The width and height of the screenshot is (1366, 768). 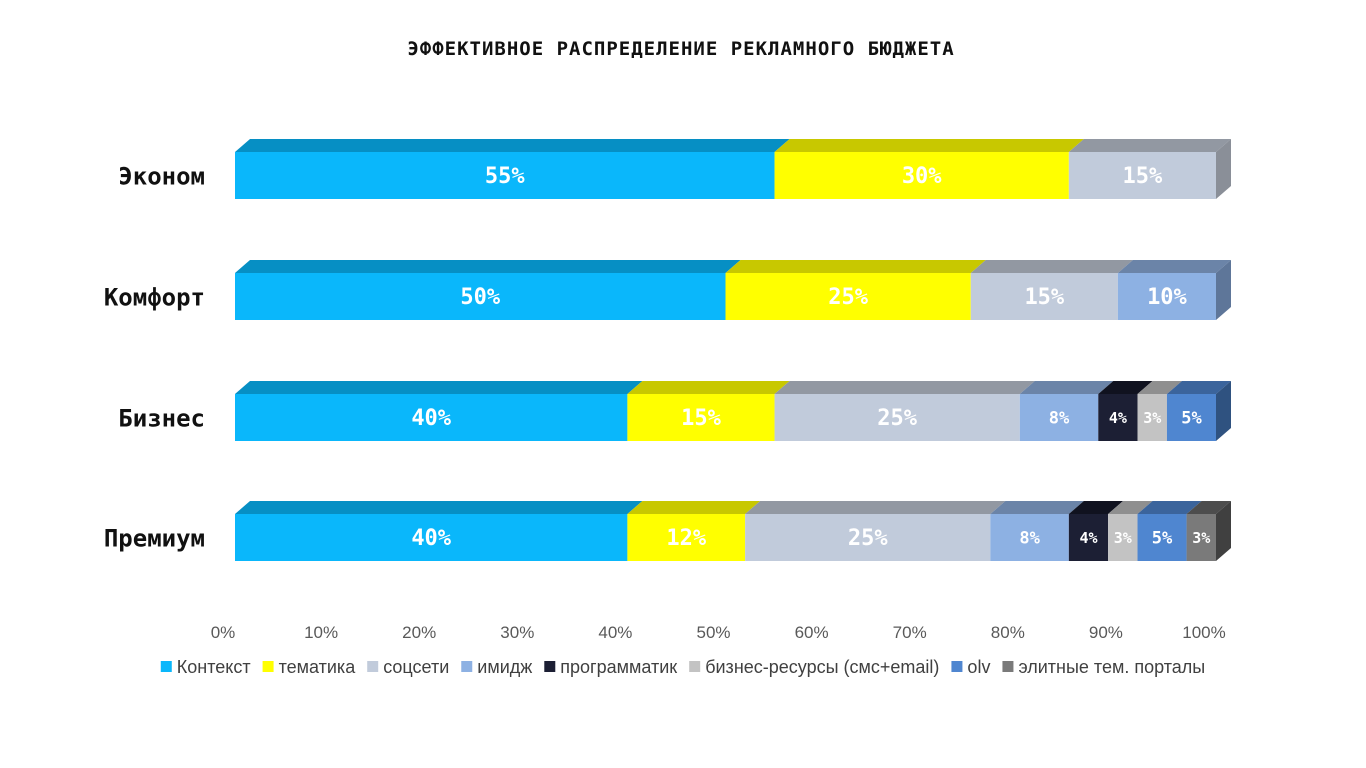 I want to click on x-tick-label: 30%, so click(x=517, y=632).